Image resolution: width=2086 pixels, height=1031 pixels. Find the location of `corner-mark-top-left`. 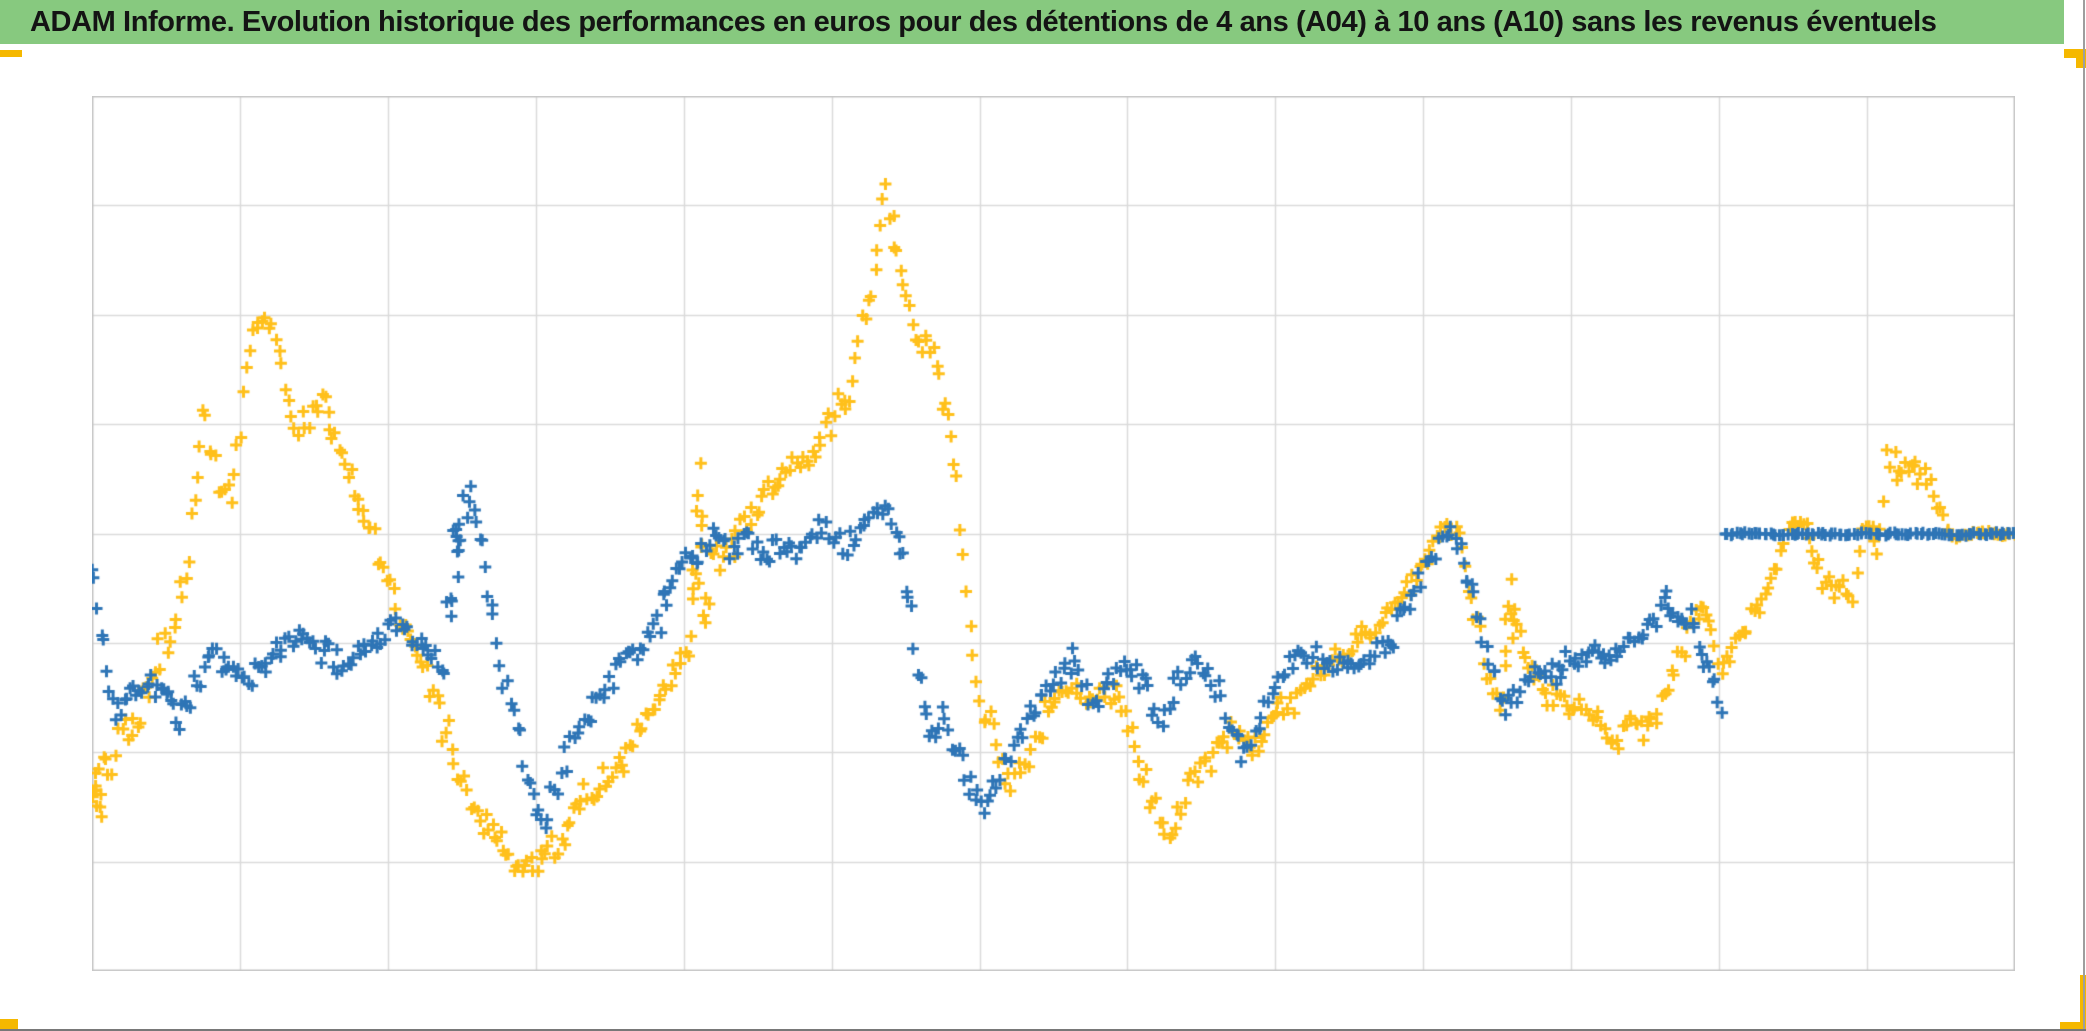

corner-mark-top-left is located at coordinates (11, 53).